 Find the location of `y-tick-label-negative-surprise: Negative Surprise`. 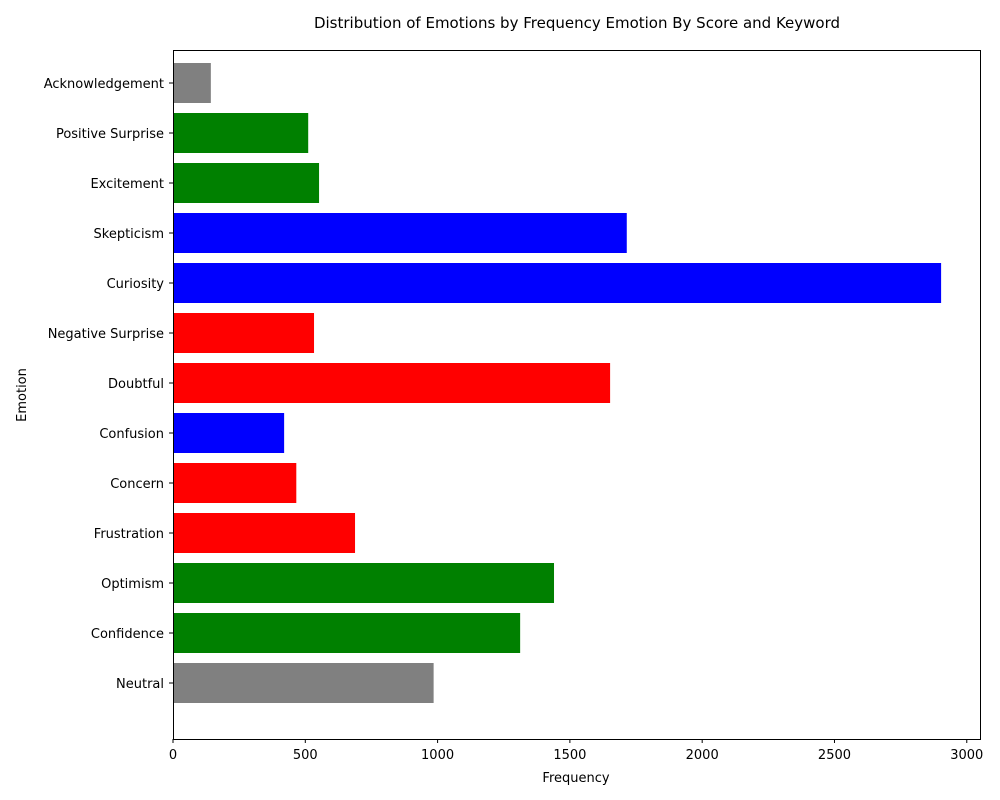

y-tick-label-negative-surprise: Negative Surprise is located at coordinates (106, 334).